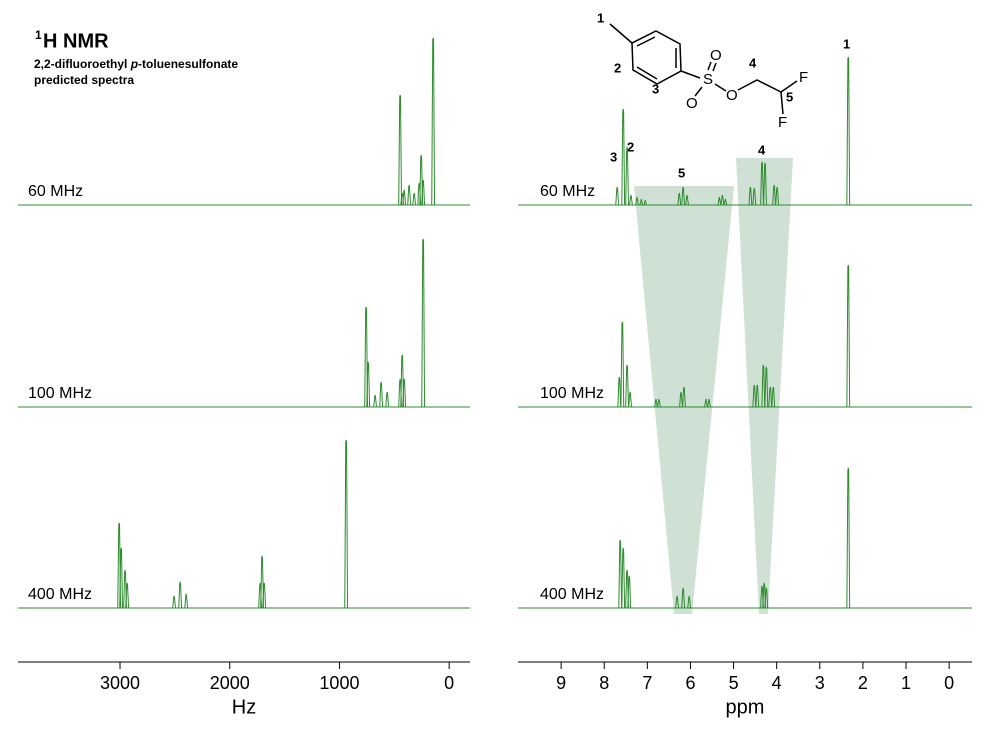  What do you see at coordinates (655, 88) in the screenshot?
I see `position-label: 3` at bounding box center [655, 88].